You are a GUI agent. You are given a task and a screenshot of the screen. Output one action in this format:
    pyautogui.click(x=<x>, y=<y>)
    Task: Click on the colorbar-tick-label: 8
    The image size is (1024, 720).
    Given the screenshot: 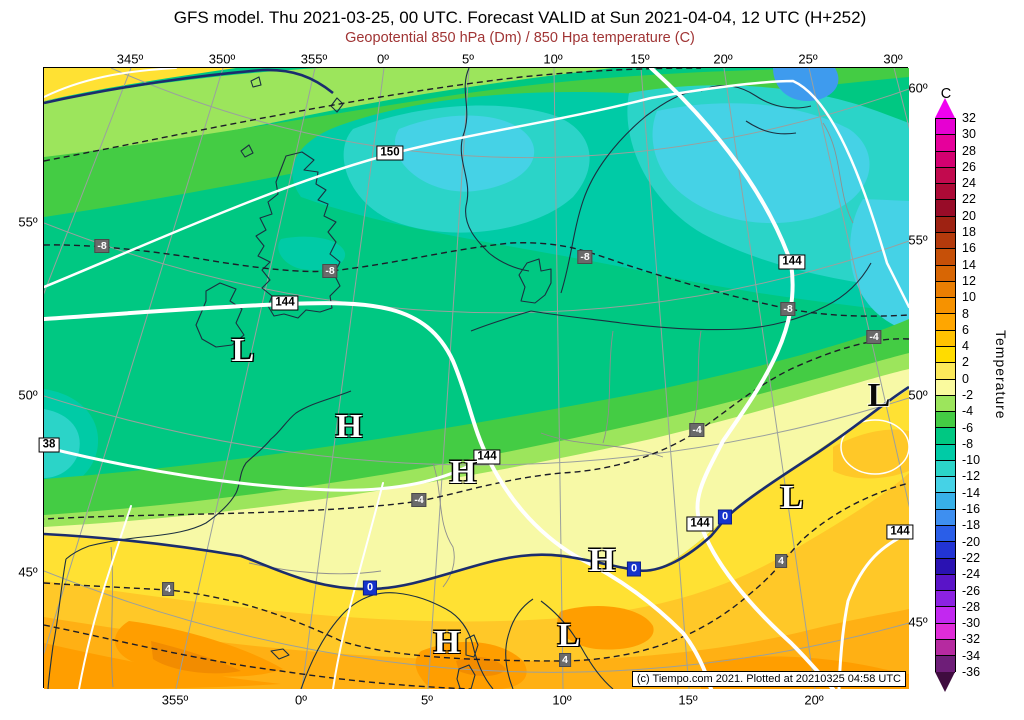 What is the action you would take?
    pyautogui.click(x=965, y=313)
    